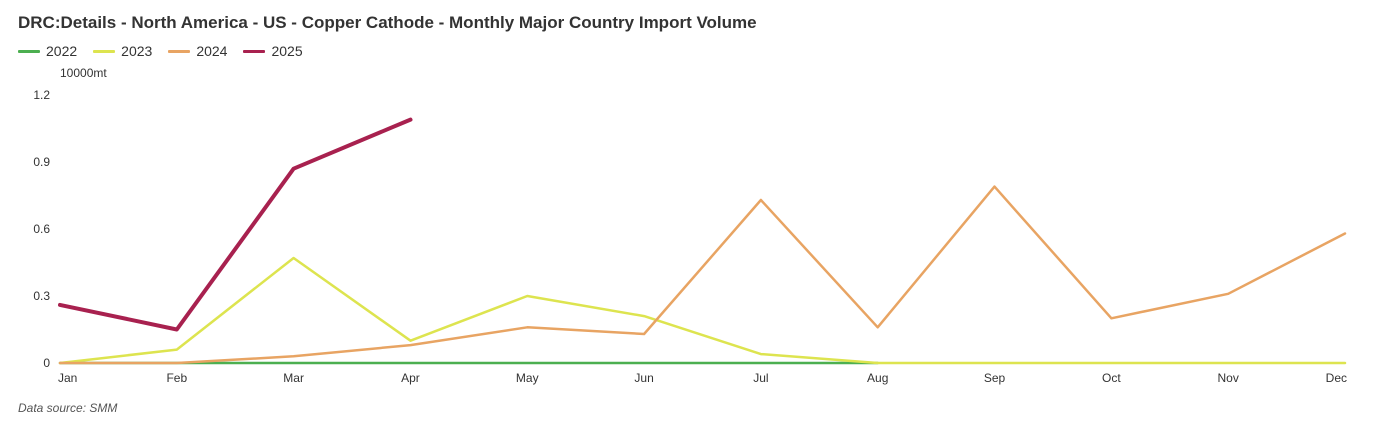 This screenshot has height=430, width=1397. What do you see at coordinates (293, 378) in the screenshot?
I see `x-tick-label: Mar` at bounding box center [293, 378].